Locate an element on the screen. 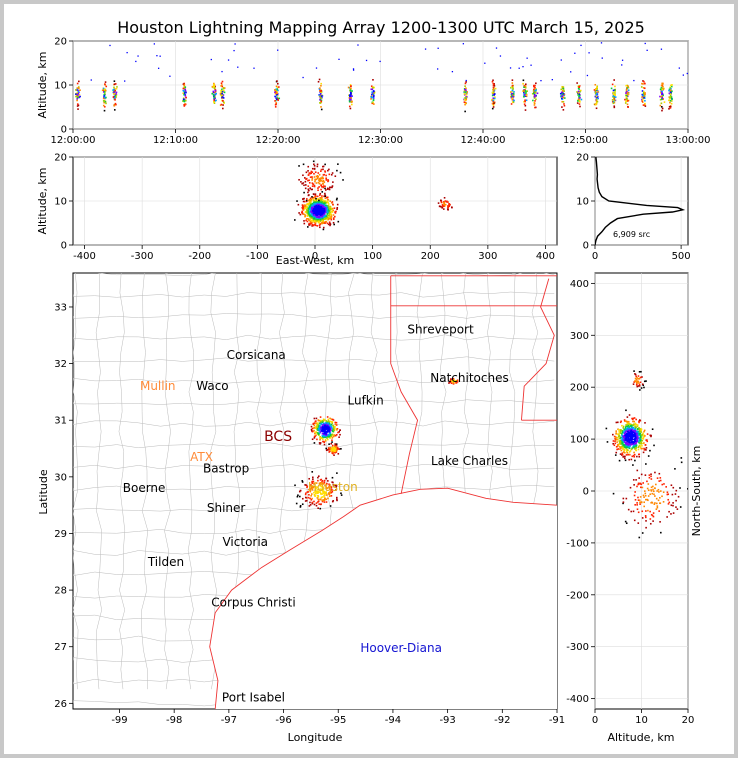 This screenshot has height=758, width=738. city-label: Houston is located at coordinates (333, 487).